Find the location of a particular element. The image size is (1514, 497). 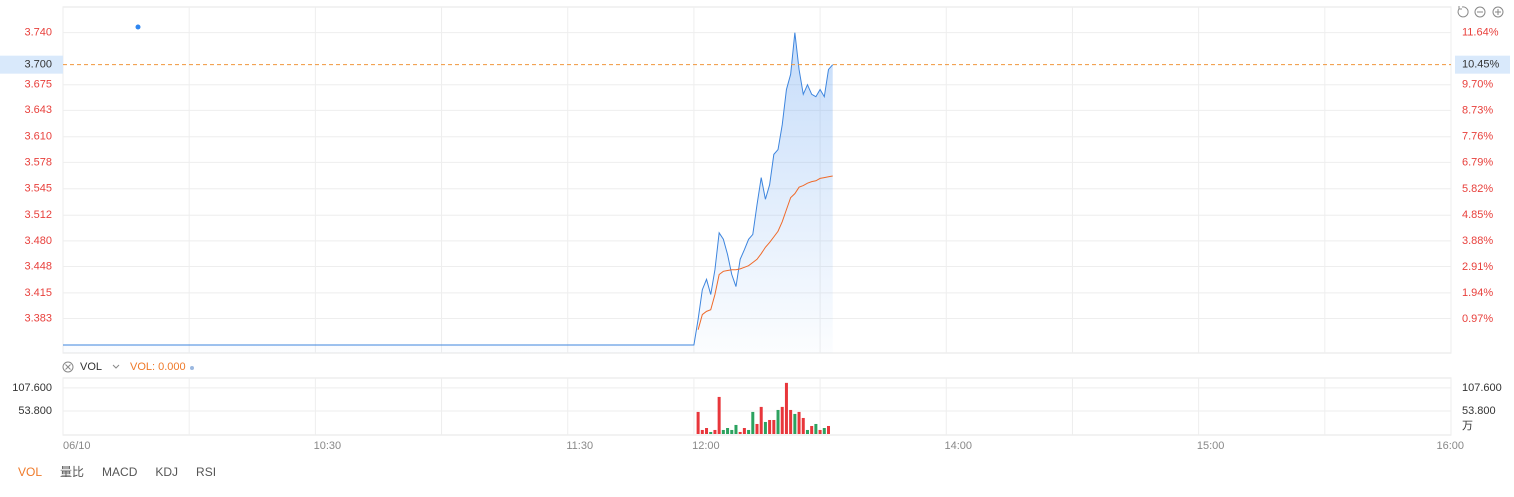

reset-icon is located at coordinates (1463, 12).